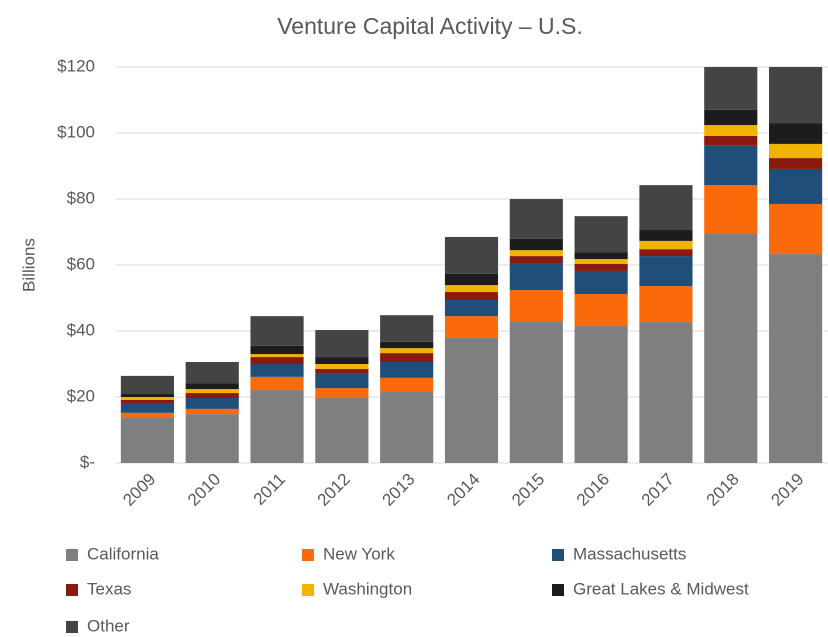  What do you see at coordinates (430, 26) in the screenshot?
I see `chart-title: Venture Capital Activity – U.S.` at bounding box center [430, 26].